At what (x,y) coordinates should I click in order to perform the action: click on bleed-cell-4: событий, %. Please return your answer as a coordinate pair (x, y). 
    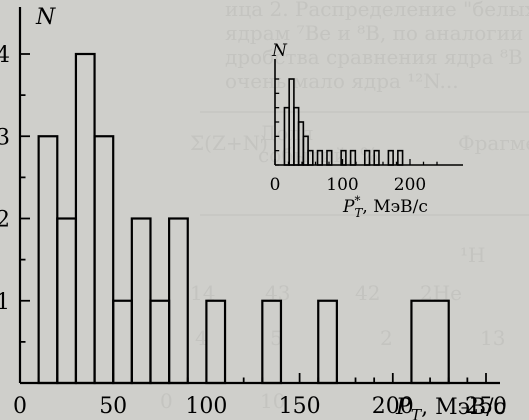
    Looking at the image, I should click on (318, 155).